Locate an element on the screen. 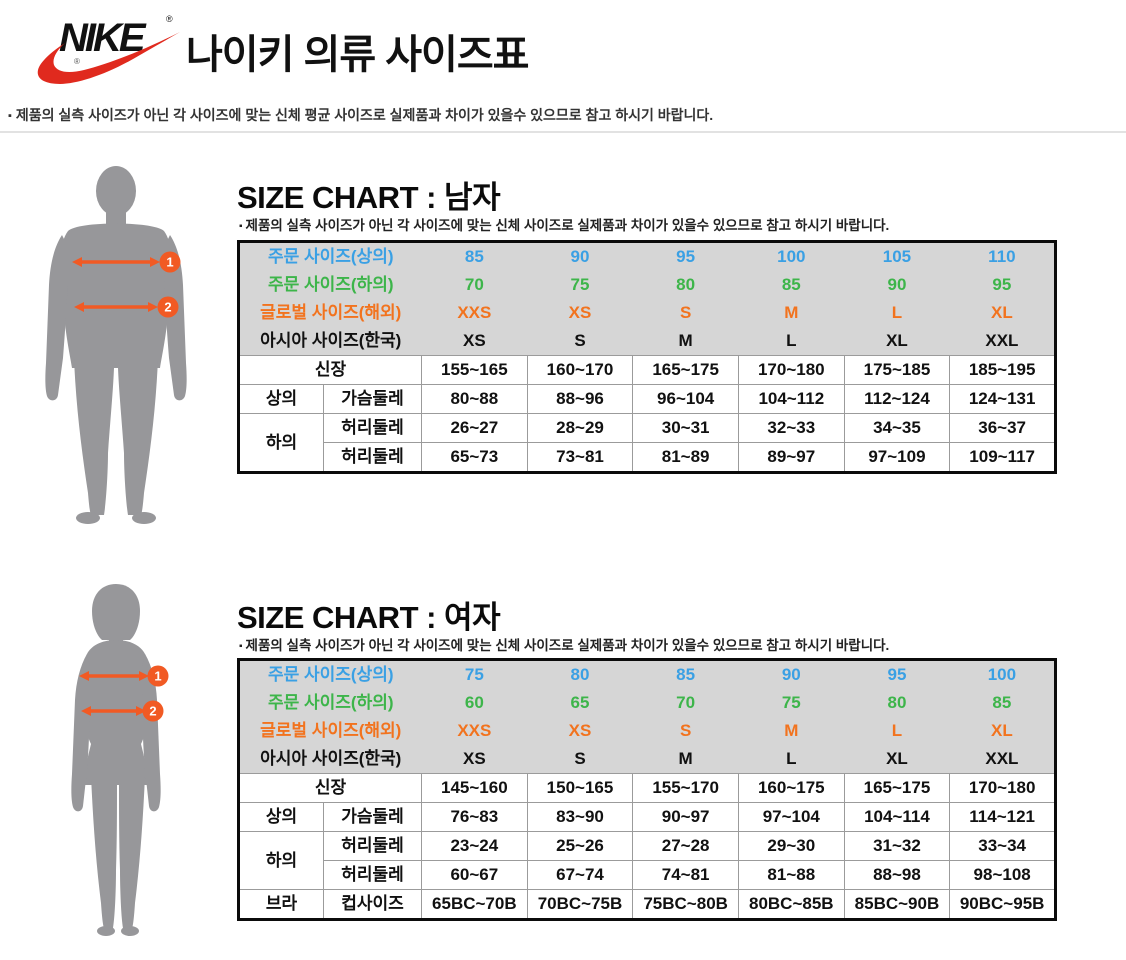  size-cell: 81~89 is located at coordinates (685, 457).